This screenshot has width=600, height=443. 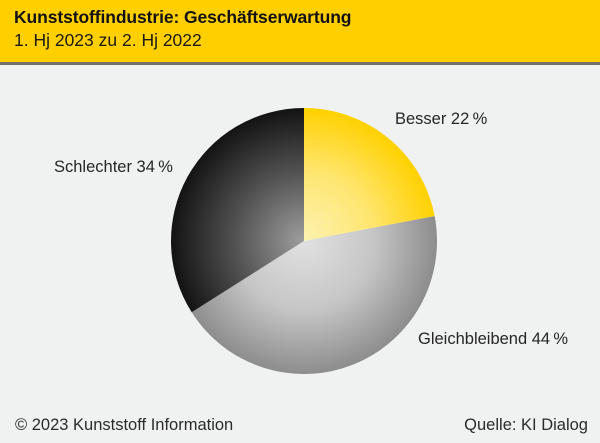 I want to click on header-divider, so click(x=300, y=63).